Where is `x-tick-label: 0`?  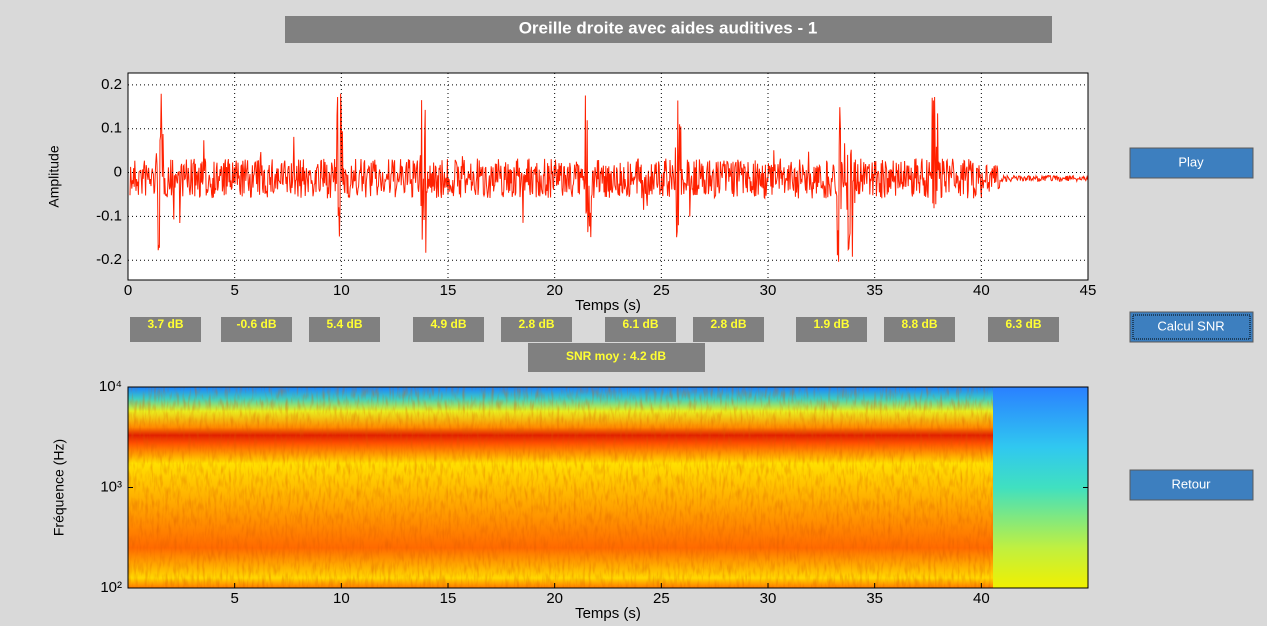 x-tick-label: 0 is located at coordinates (128, 290).